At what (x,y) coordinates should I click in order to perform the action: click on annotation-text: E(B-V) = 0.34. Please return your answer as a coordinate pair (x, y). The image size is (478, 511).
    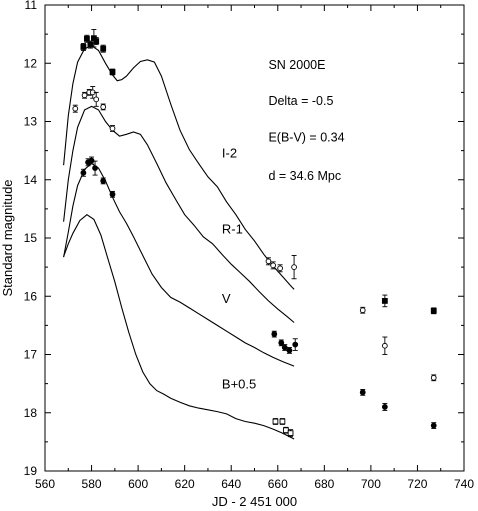
    Looking at the image, I should click on (306, 137).